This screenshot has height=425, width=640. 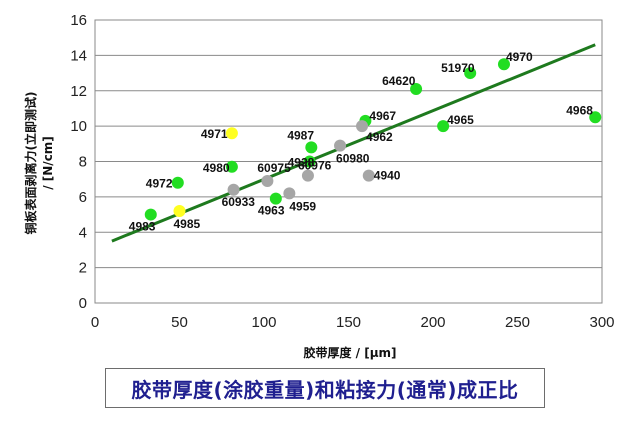 I want to click on y-tick-label: 2, so click(x=83, y=268).